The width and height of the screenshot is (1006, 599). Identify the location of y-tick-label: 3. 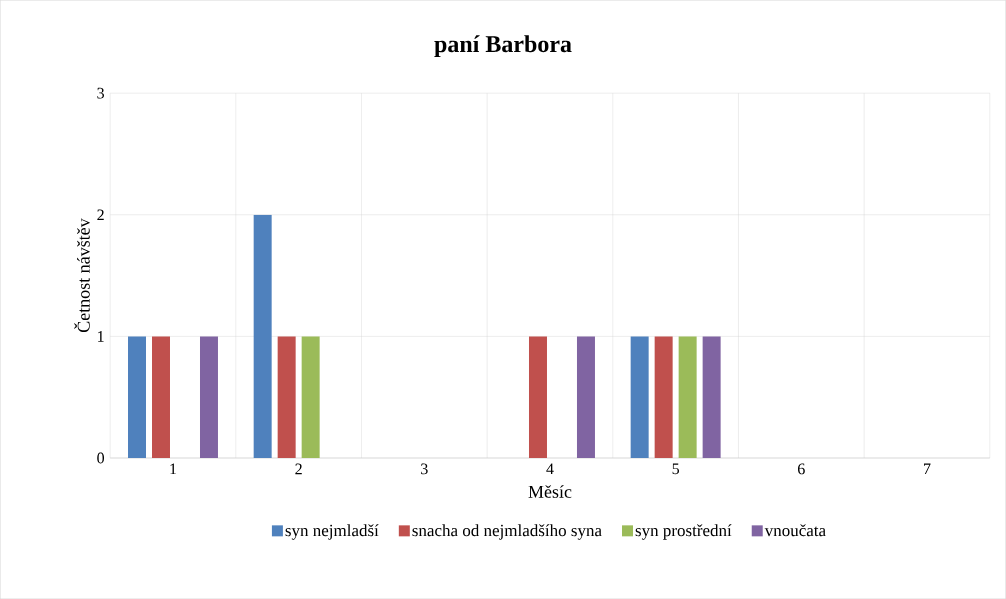
(100, 93).